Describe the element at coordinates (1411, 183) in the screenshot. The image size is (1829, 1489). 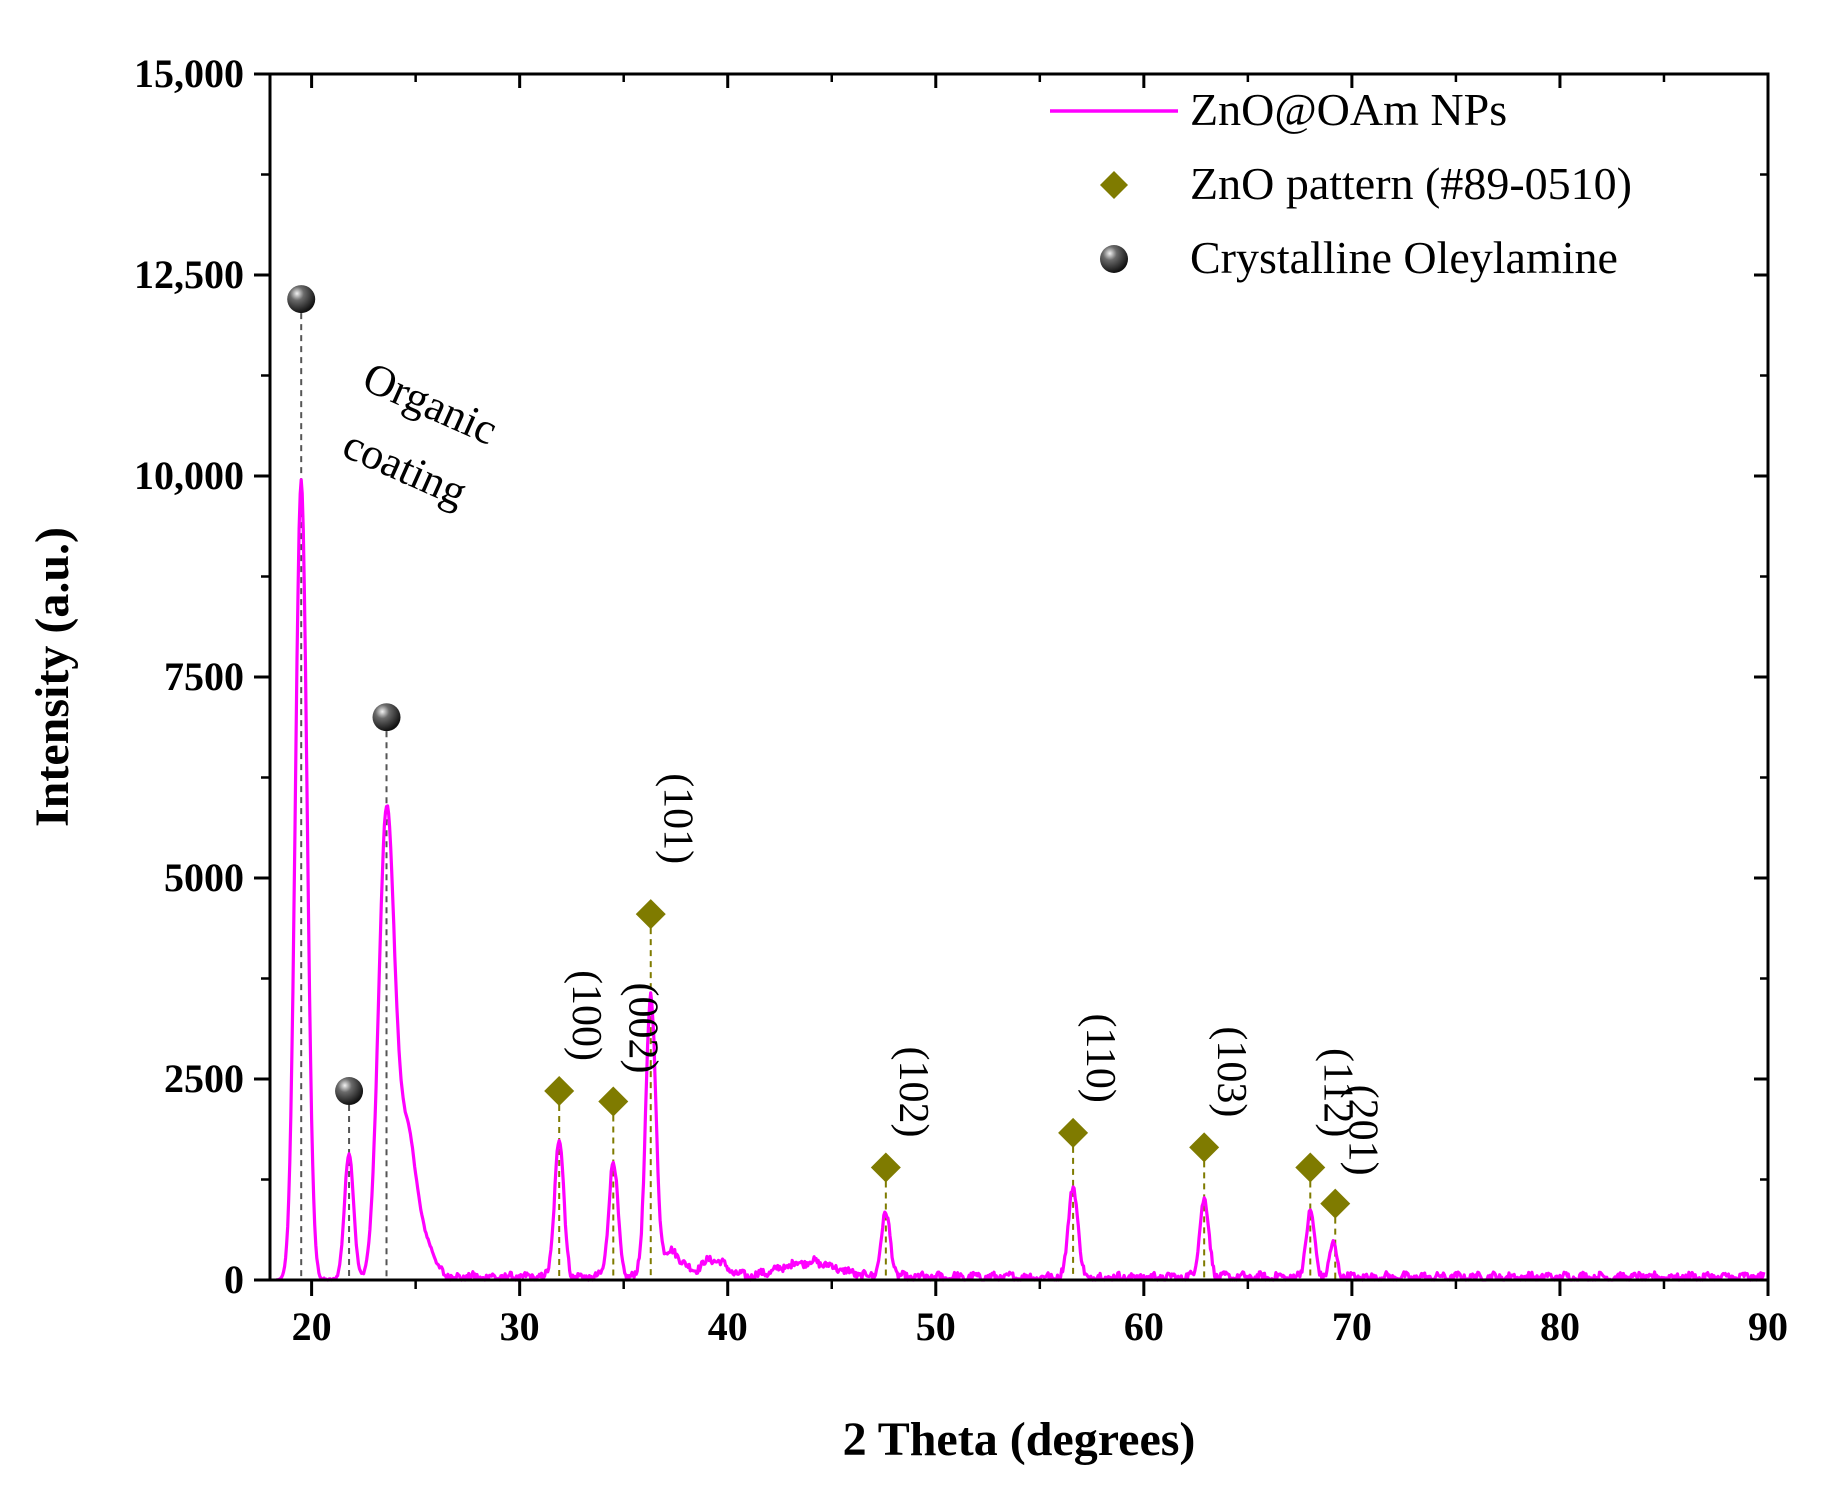
I see `legend-label: ZnO pattern (#89-0510)` at that location.